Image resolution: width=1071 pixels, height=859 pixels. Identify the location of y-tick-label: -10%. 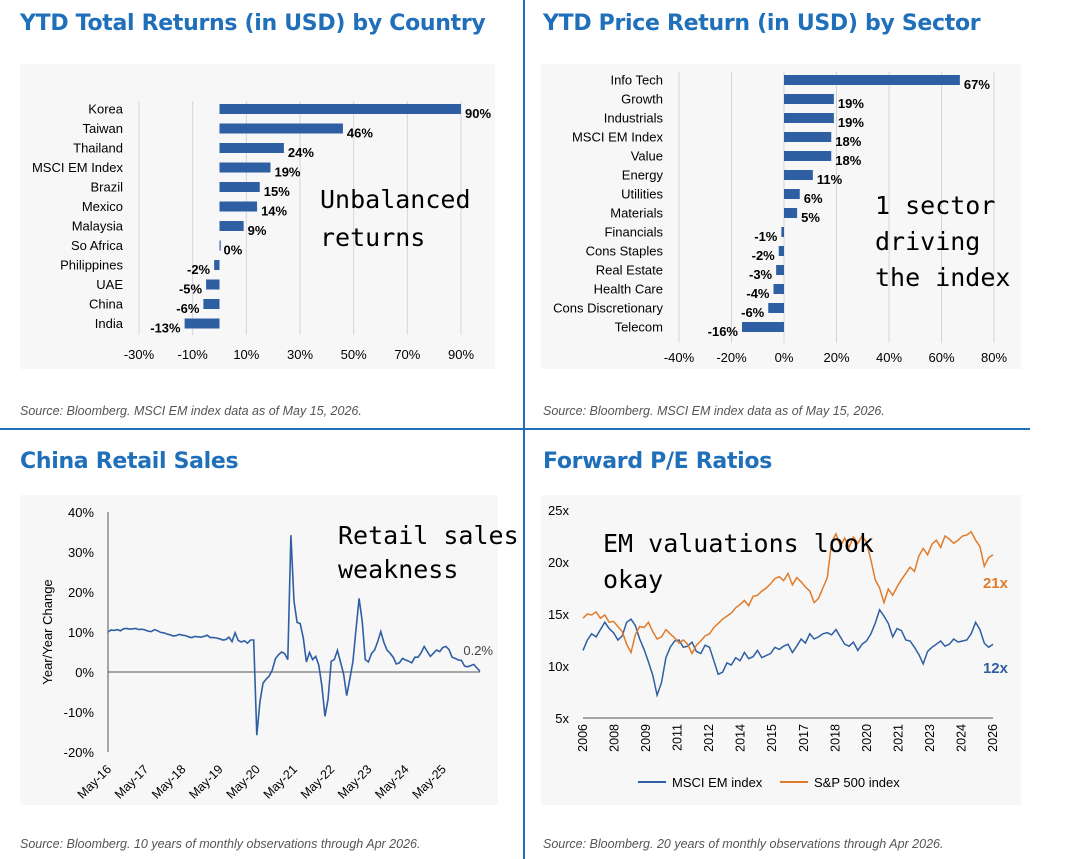
(79, 712).